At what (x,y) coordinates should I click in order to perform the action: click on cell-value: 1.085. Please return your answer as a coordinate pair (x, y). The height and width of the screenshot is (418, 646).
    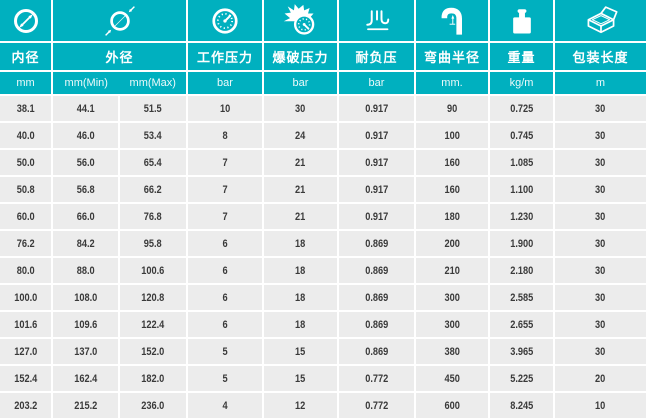
    Looking at the image, I should click on (521, 162).